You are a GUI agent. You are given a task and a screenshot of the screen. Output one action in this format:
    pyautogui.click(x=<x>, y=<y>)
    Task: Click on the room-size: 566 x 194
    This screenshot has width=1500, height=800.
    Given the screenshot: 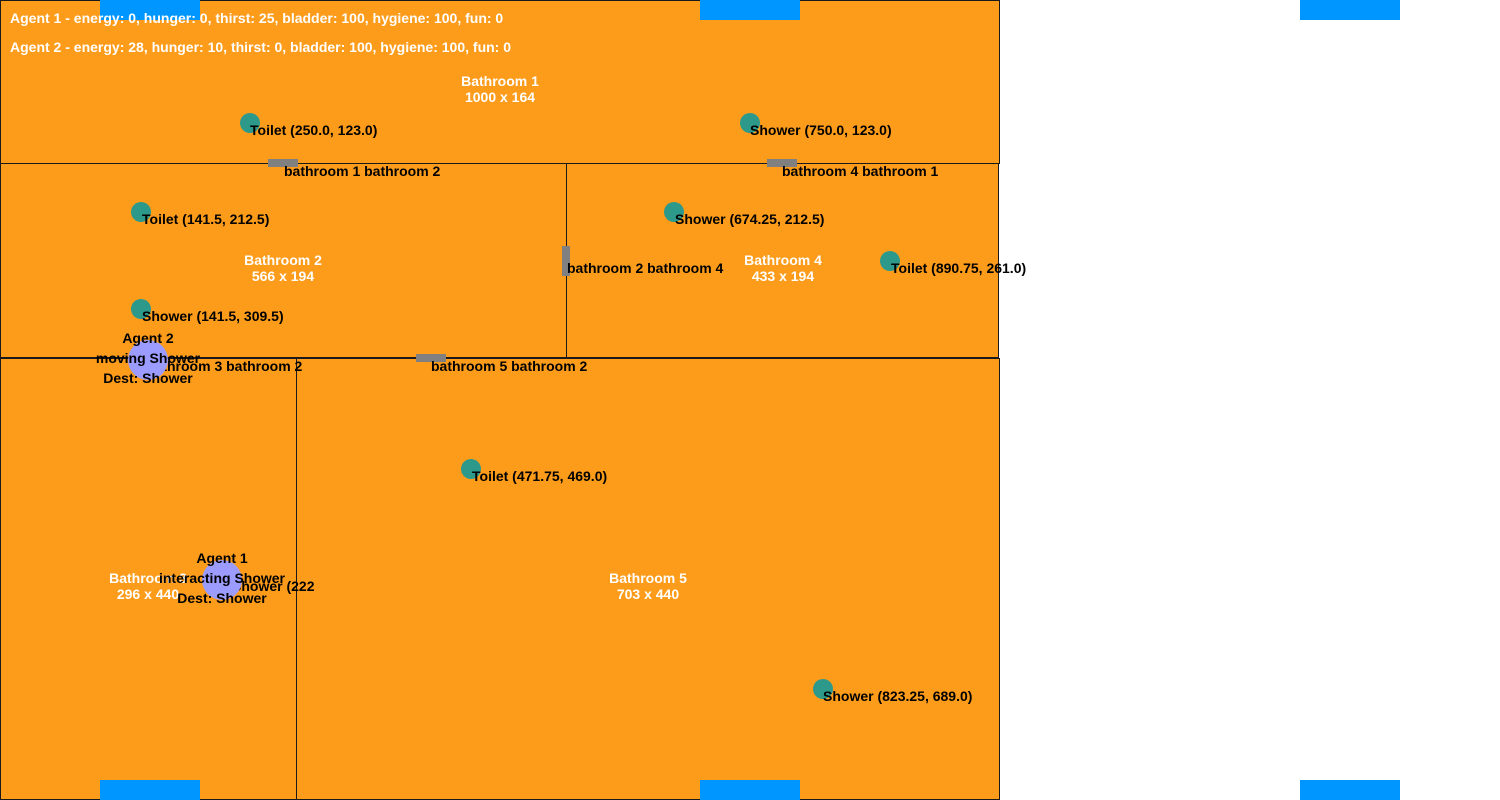 What is the action you would take?
    pyautogui.click(x=283, y=276)
    